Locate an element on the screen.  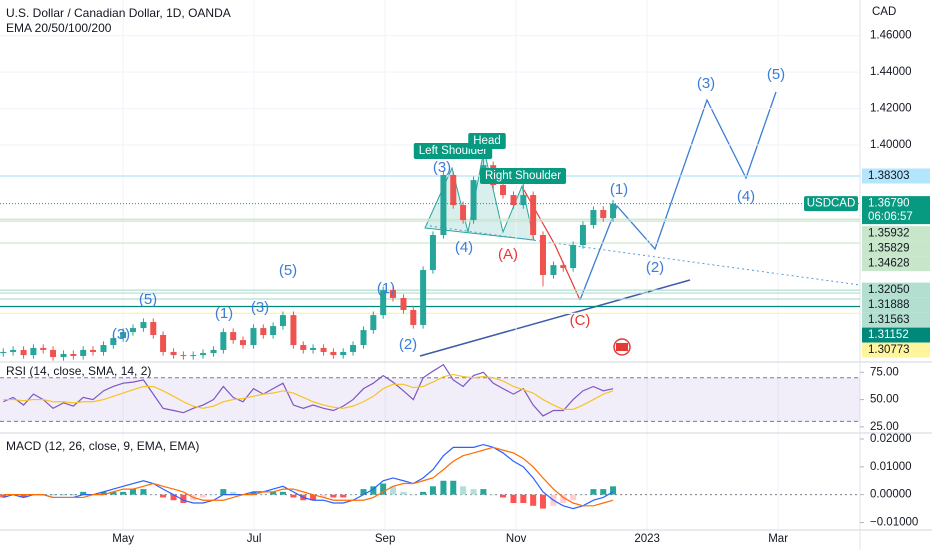
x-tick-label: Jul is located at coordinates (254, 539).